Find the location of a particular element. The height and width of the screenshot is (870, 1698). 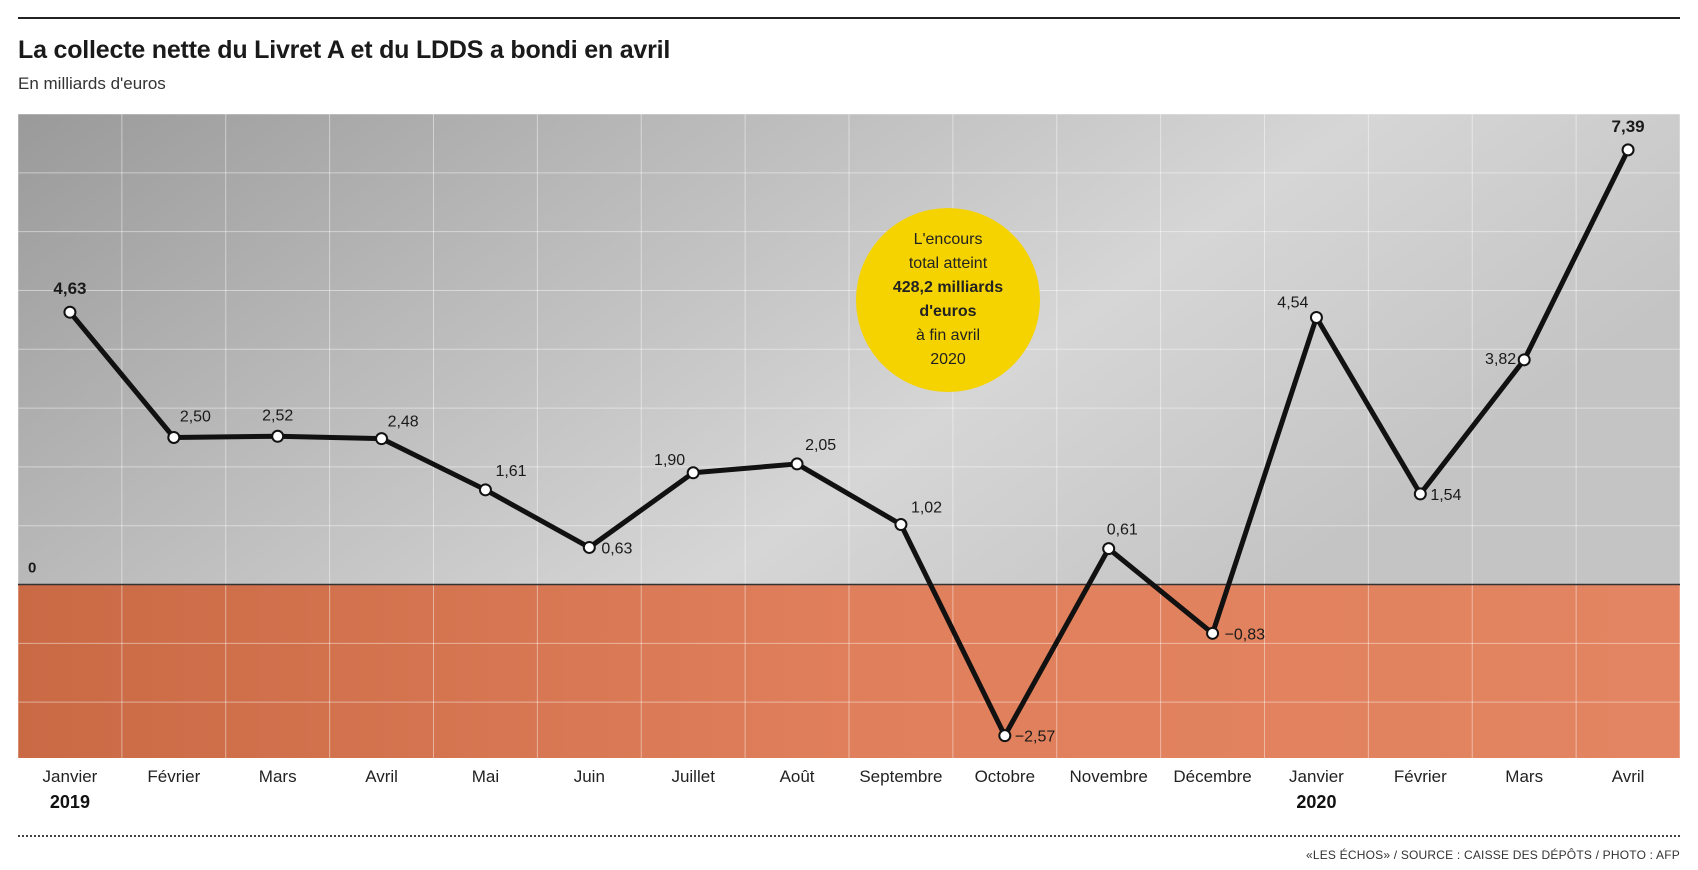

chart-subtitle: En milliards d'euros is located at coordinates (92, 83).